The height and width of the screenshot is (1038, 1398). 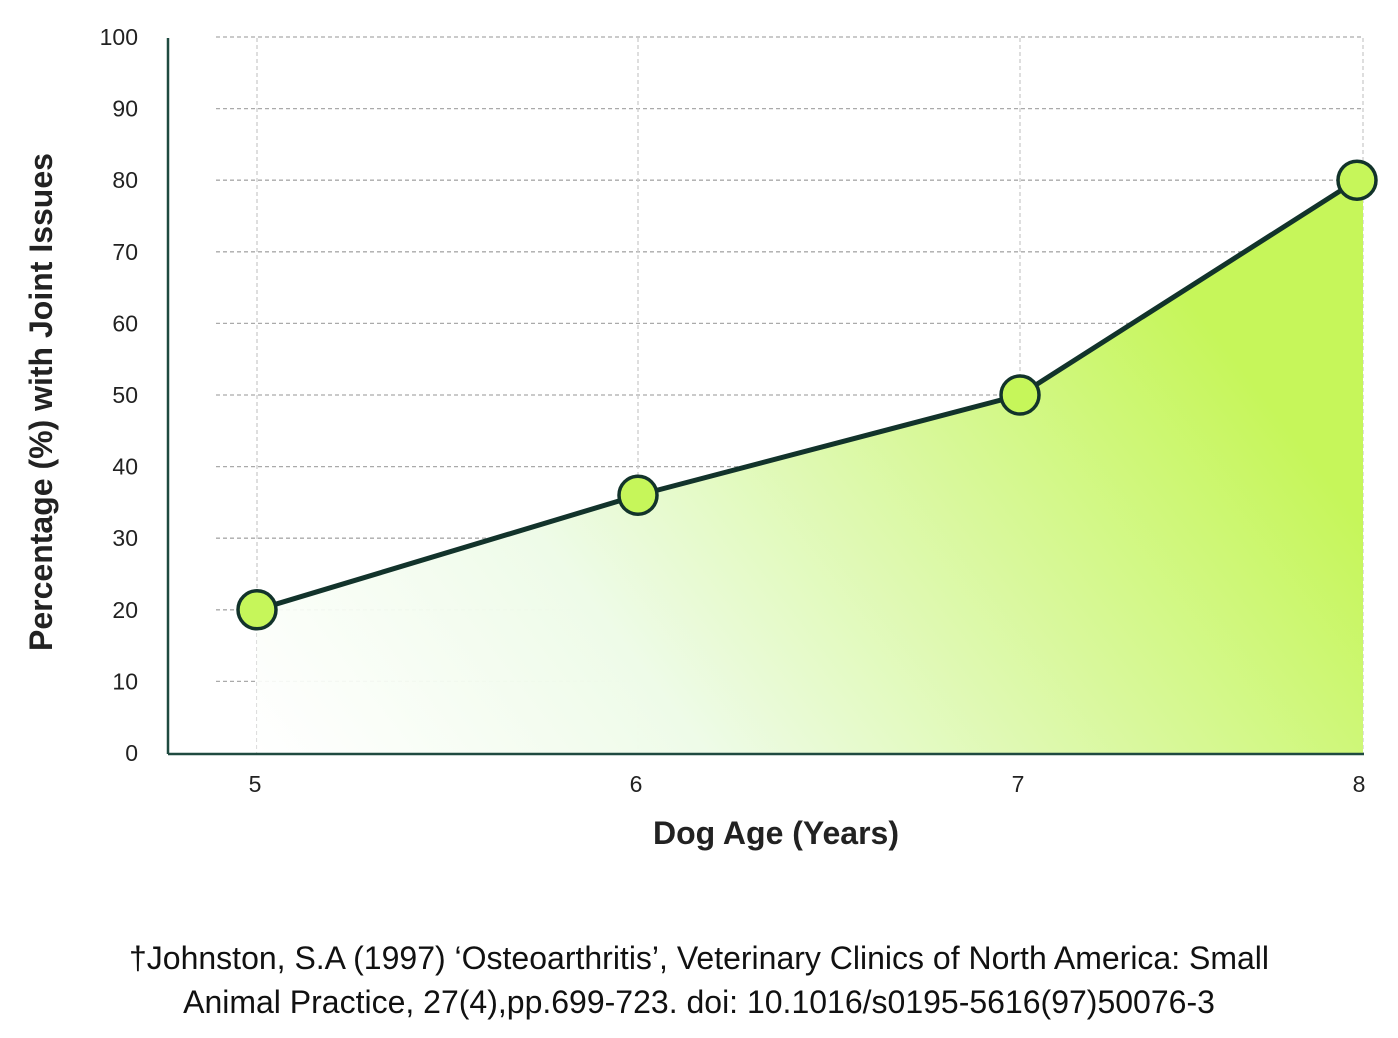 I want to click on x-tick-label: 7, so click(x=1018, y=784).